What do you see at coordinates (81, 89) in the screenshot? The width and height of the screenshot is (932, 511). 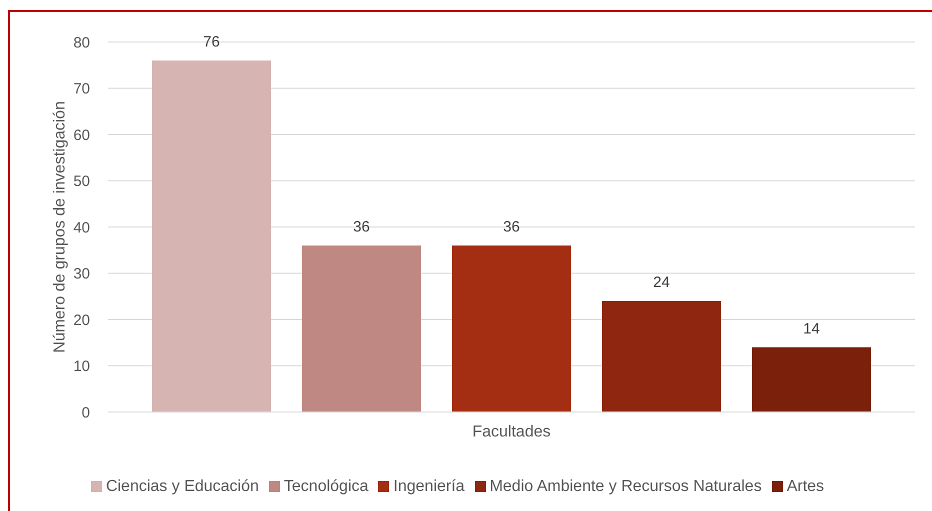 I see `y-tick-label: 70` at bounding box center [81, 89].